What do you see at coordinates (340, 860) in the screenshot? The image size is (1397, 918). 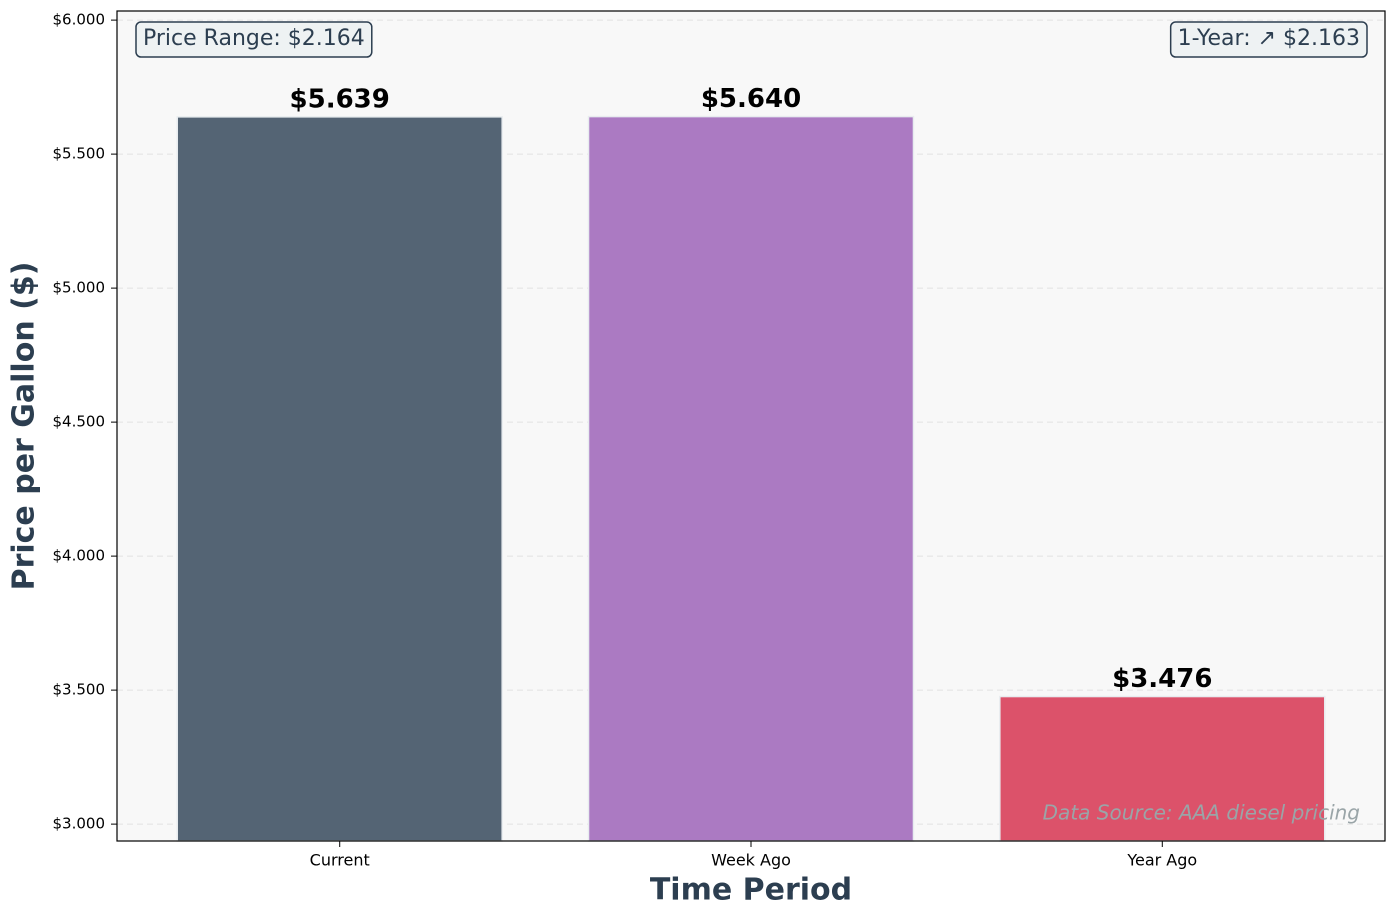 I see `x-tick-label: Current` at bounding box center [340, 860].